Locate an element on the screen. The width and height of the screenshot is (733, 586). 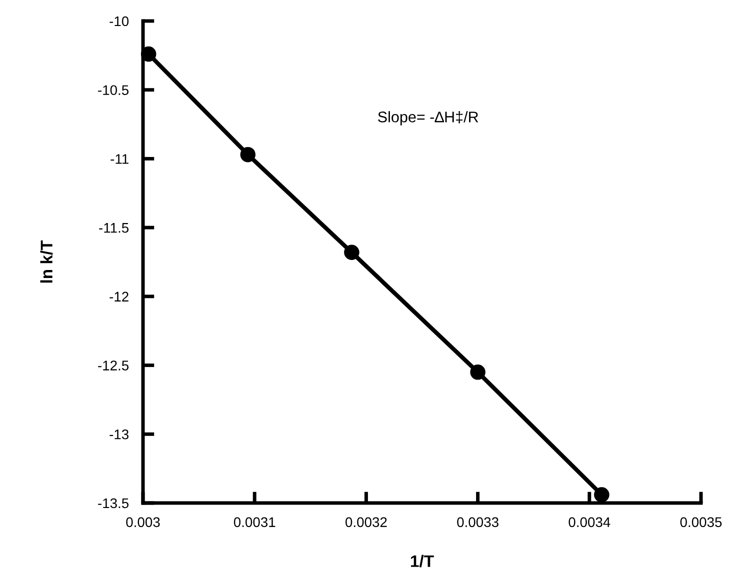
x-tick-label: 0.0033 is located at coordinates (477, 522).